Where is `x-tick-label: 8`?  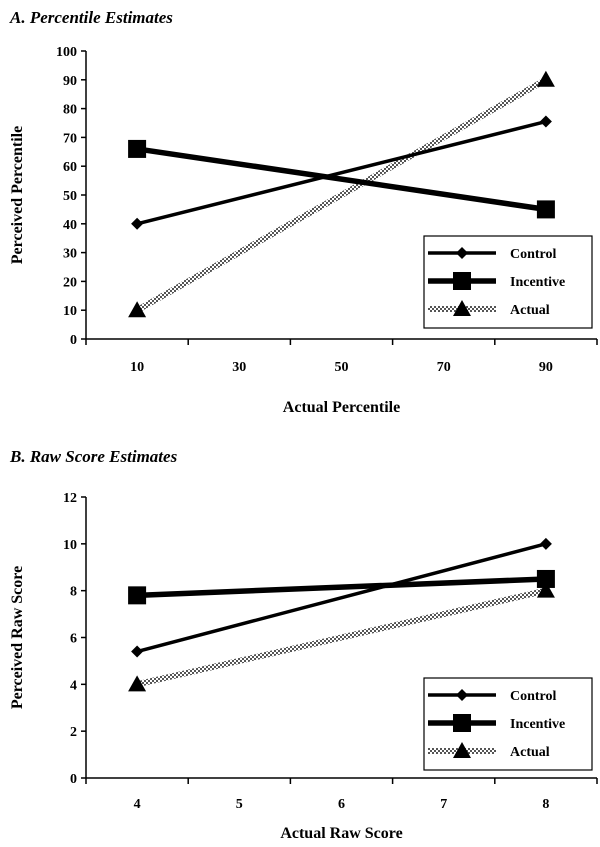 x-tick-label: 8 is located at coordinates (545, 804).